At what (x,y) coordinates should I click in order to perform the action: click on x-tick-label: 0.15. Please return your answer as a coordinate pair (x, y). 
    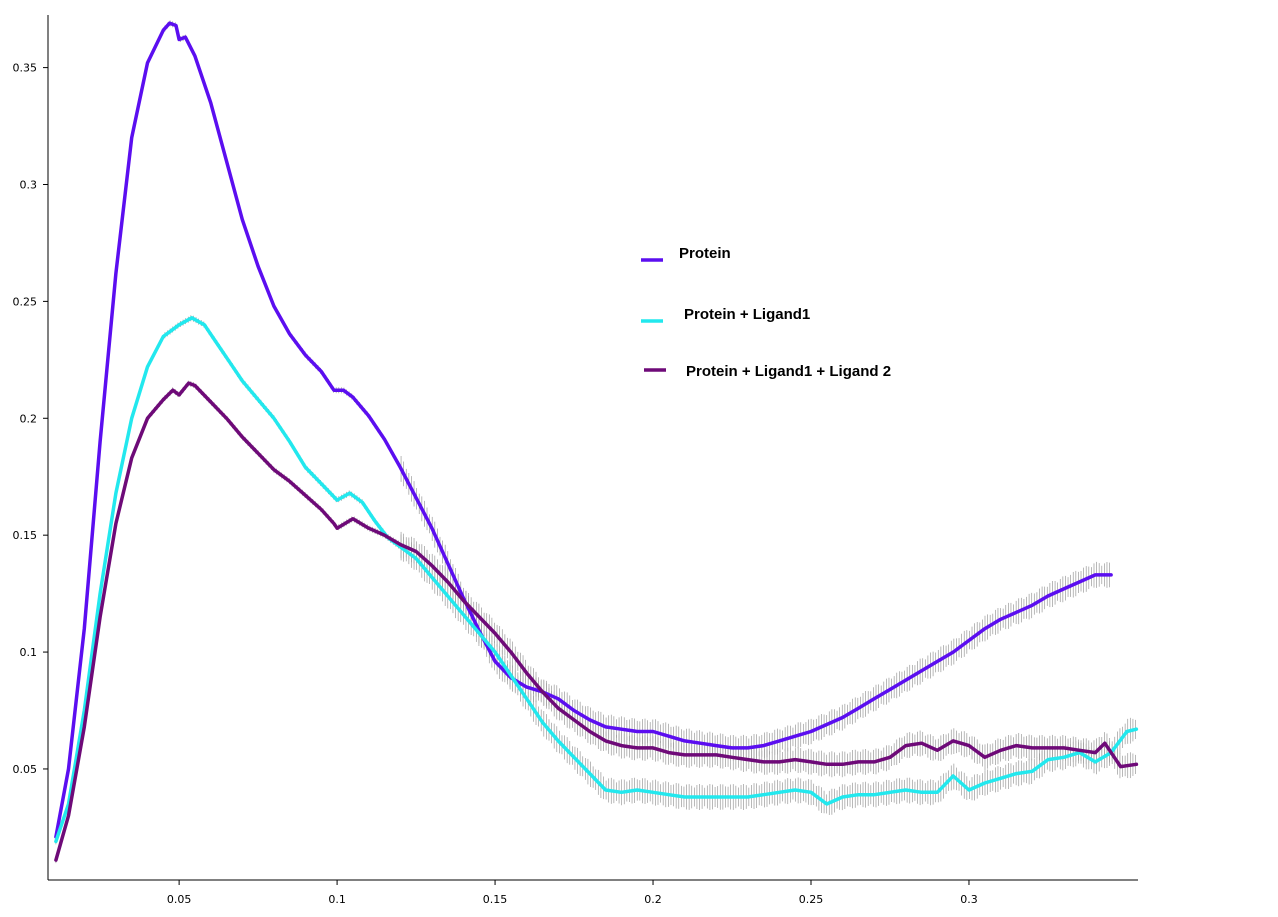
    Looking at the image, I should click on (495, 899).